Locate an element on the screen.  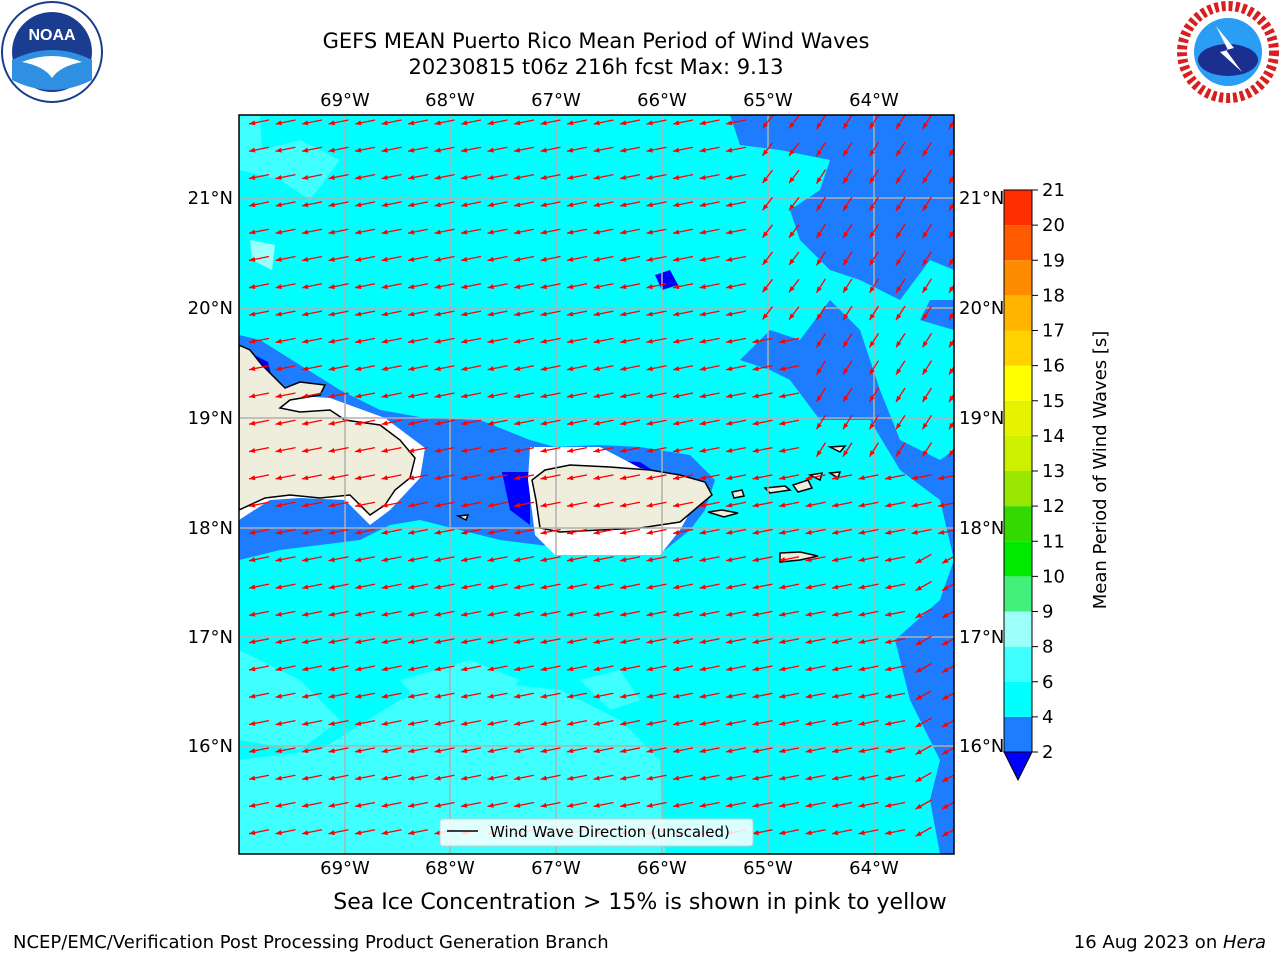
lon-label: 65°W is located at coordinates (768, 100).